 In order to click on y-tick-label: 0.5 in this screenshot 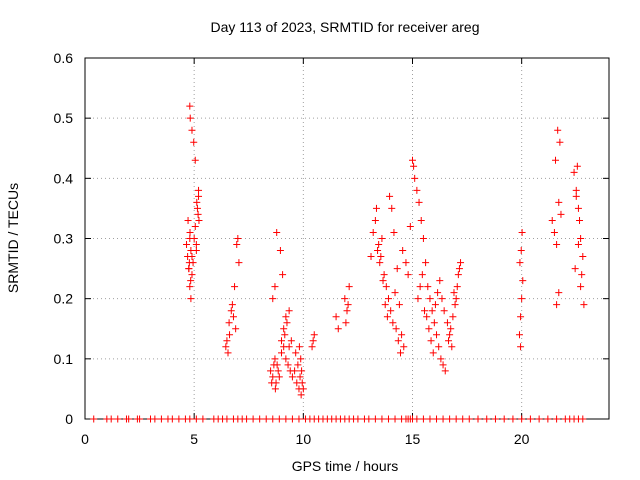, I will do `click(64, 118)`.